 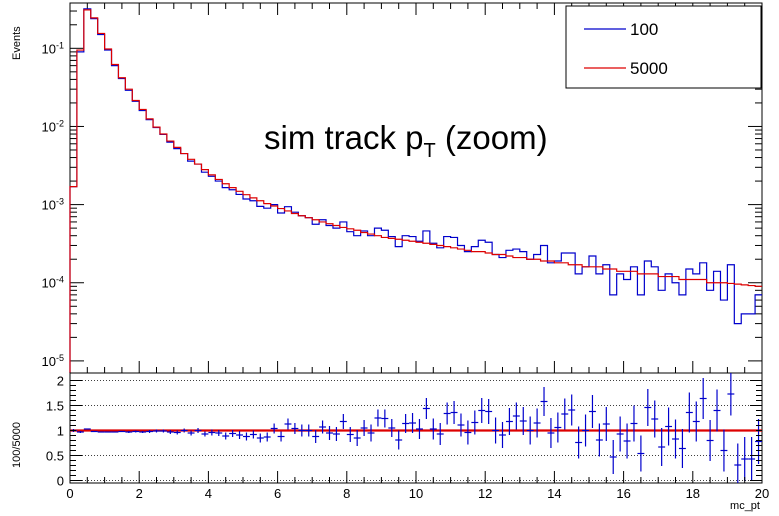 What do you see at coordinates (60, 45) in the screenshot?
I see `y-tick-exp: -1` at bounding box center [60, 45].